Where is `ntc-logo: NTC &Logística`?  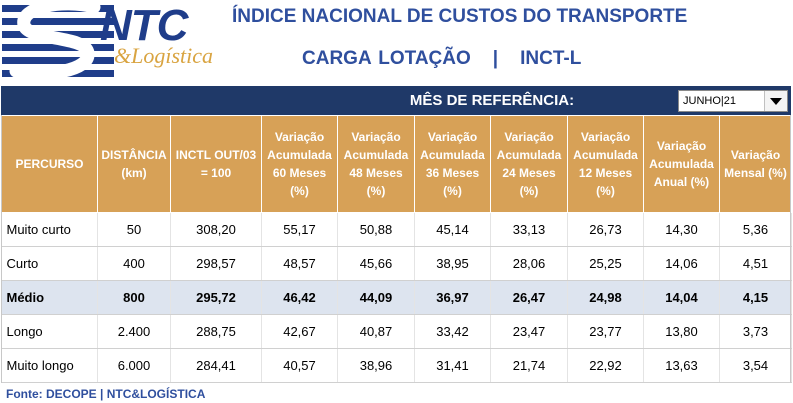 ntc-logo: NTC &Logística is located at coordinates (114, 42).